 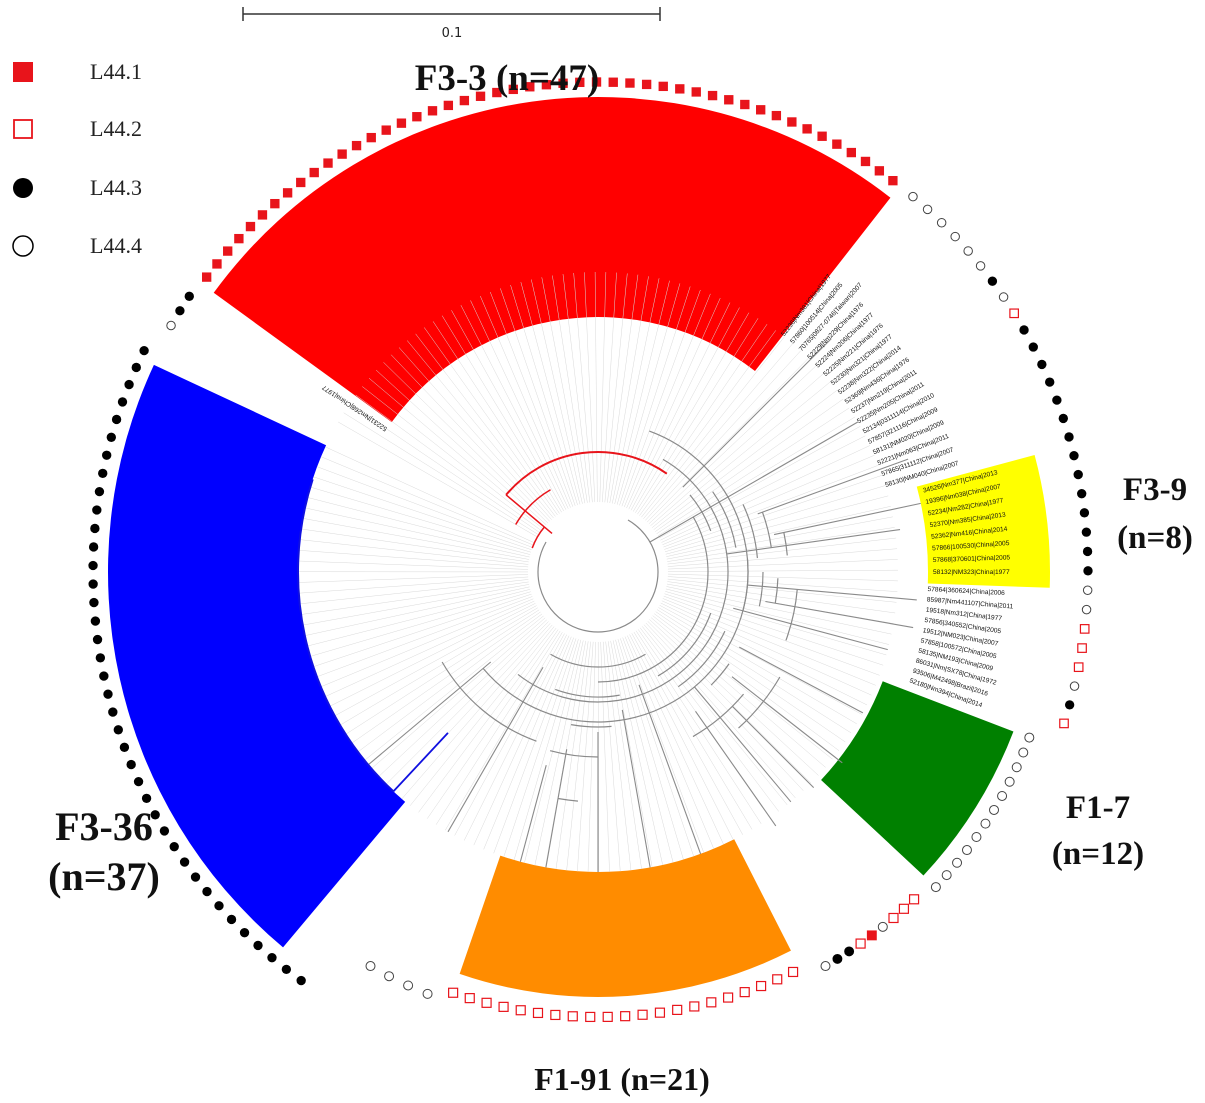 What do you see at coordinates (116, 245) in the screenshot?
I see `legend-label-l44-4: L44.4` at bounding box center [116, 245].